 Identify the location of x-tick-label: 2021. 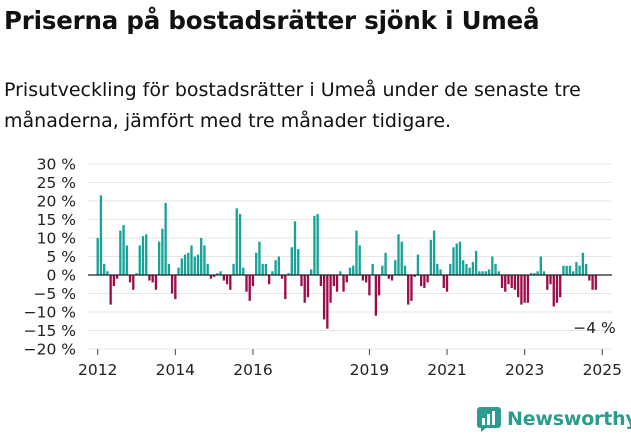
(446, 370).